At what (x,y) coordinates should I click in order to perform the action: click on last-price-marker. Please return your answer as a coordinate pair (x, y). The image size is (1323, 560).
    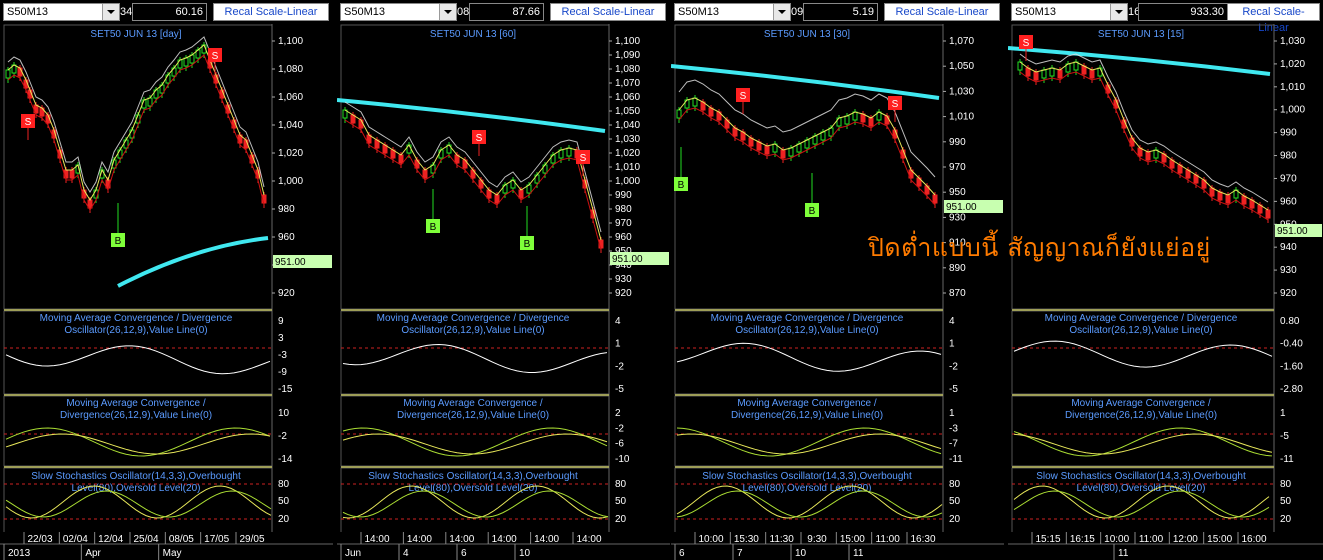
    Looking at the image, I should click on (639, 258).